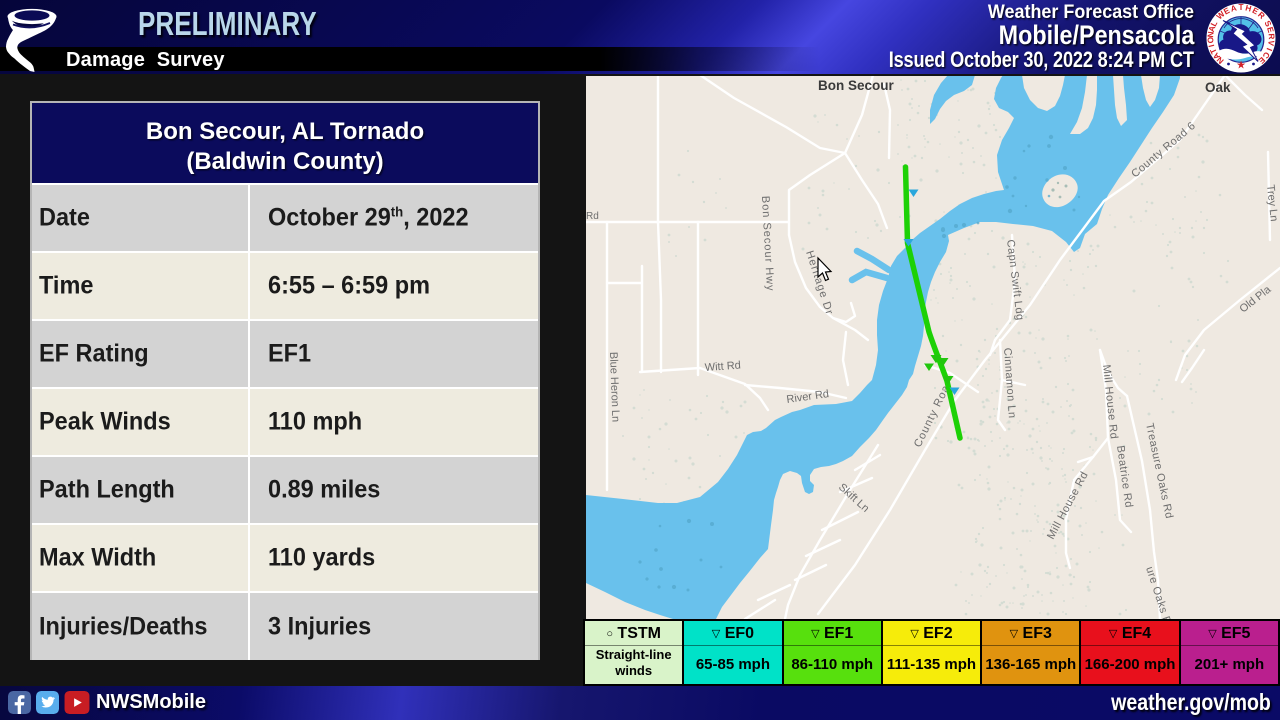  I want to click on svg-text: Rd, so click(592, 216).